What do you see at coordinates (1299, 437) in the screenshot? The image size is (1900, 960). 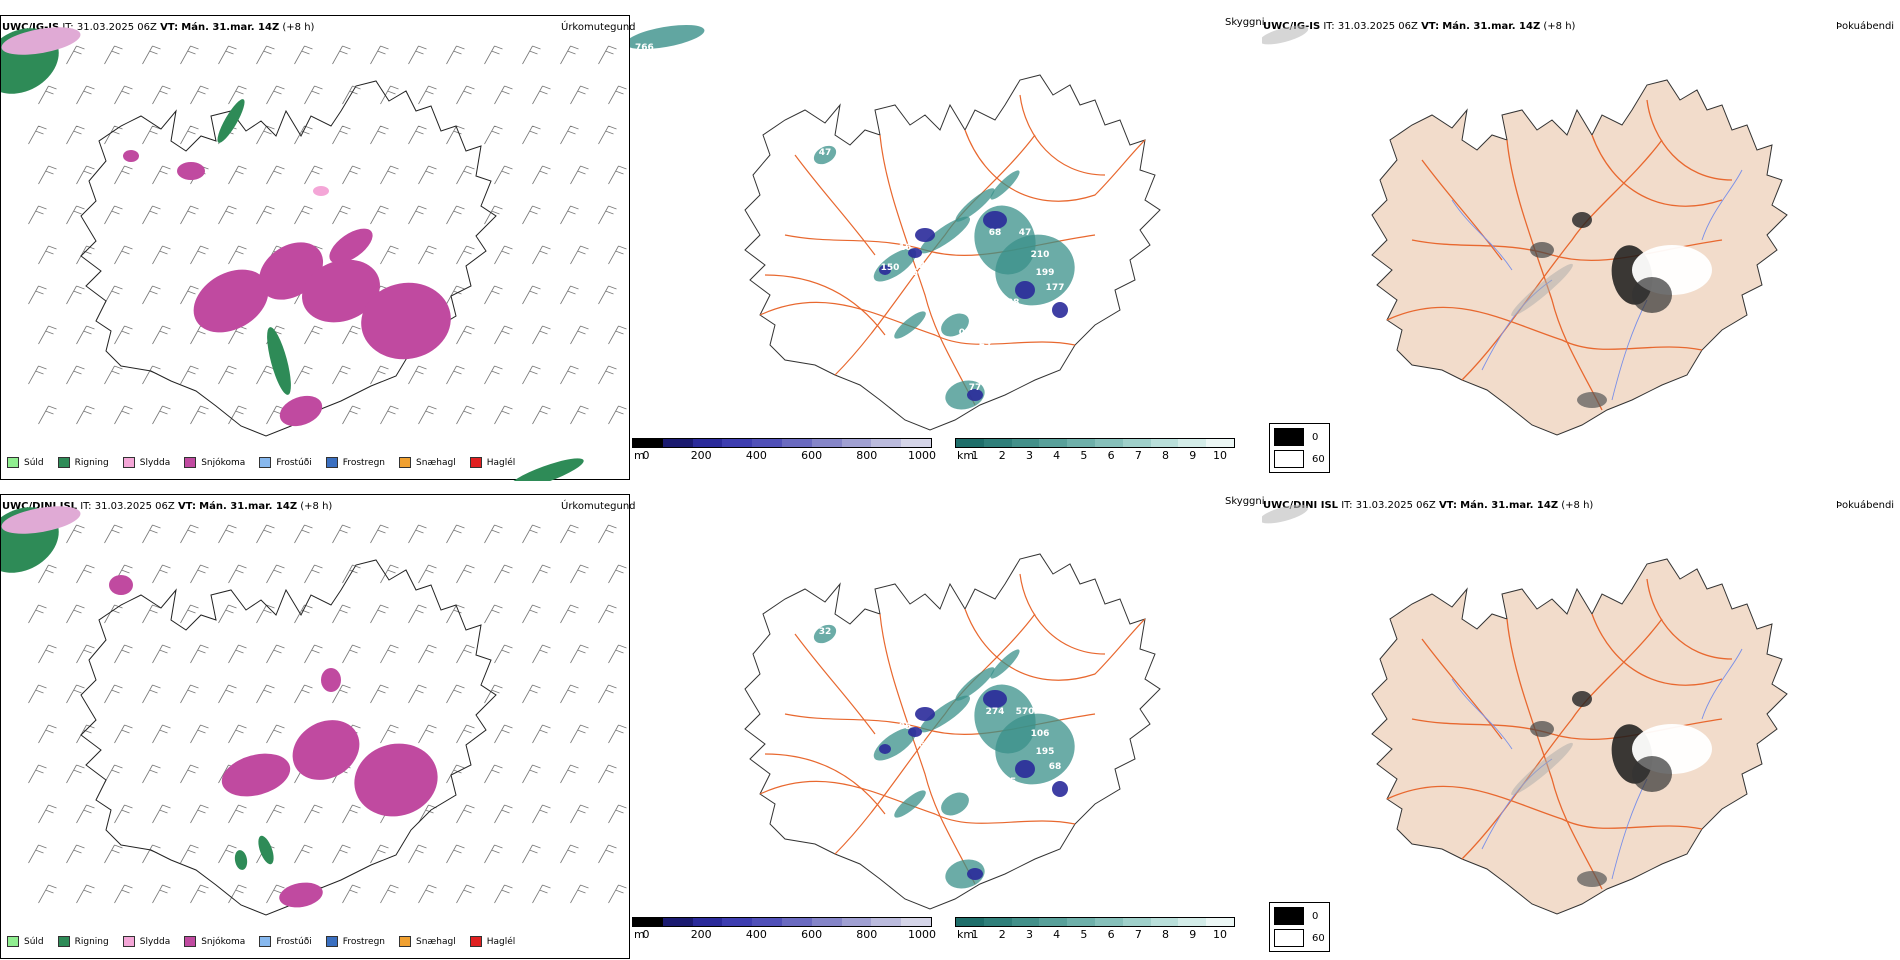 I see `fog-legend-row: 0` at bounding box center [1299, 437].